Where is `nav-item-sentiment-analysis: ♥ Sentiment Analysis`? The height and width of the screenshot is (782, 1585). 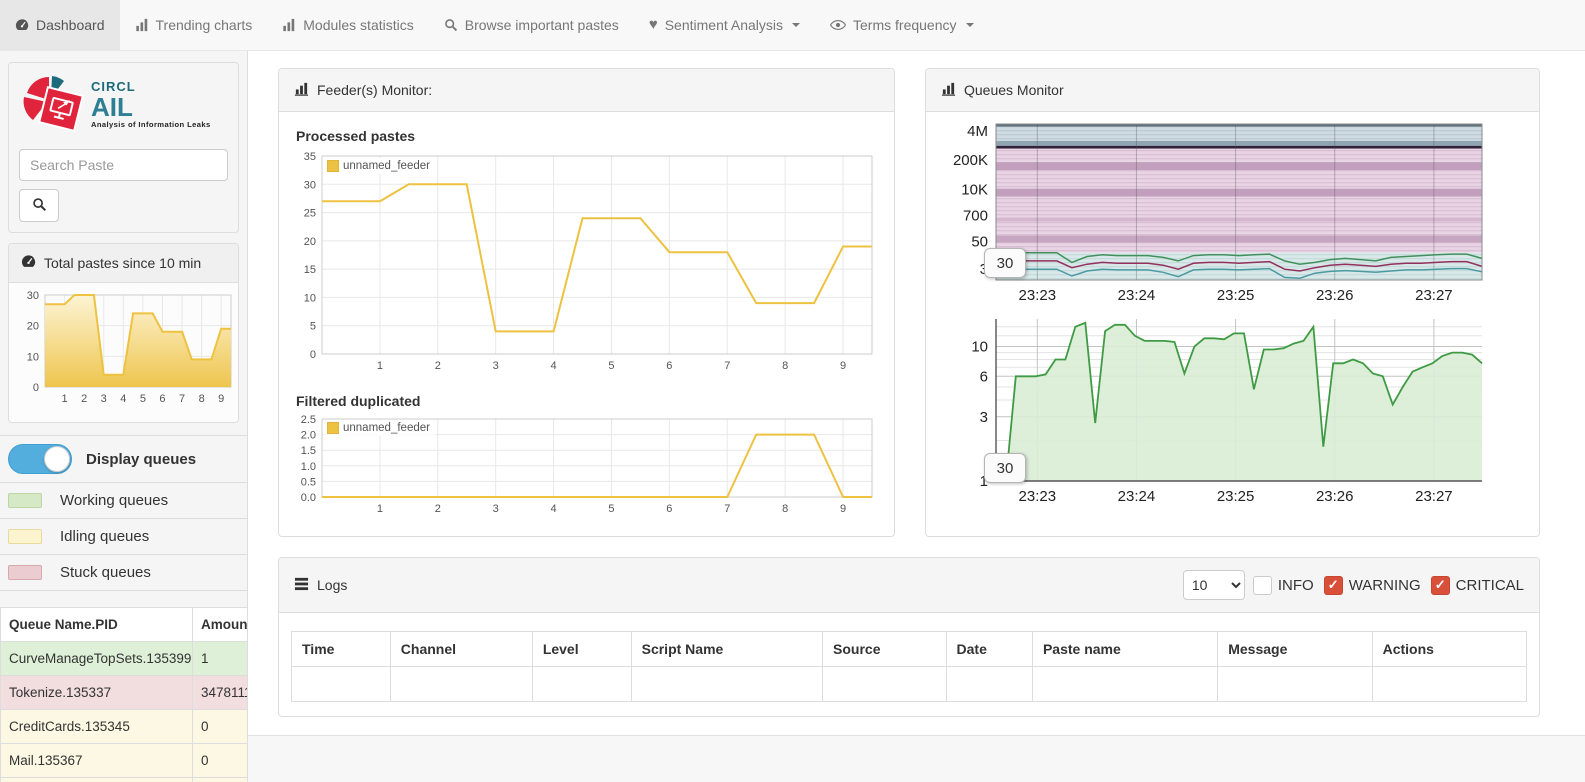 nav-item-sentiment-analysis: ♥ Sentiment Analysis is located at coordinates (724, 25).